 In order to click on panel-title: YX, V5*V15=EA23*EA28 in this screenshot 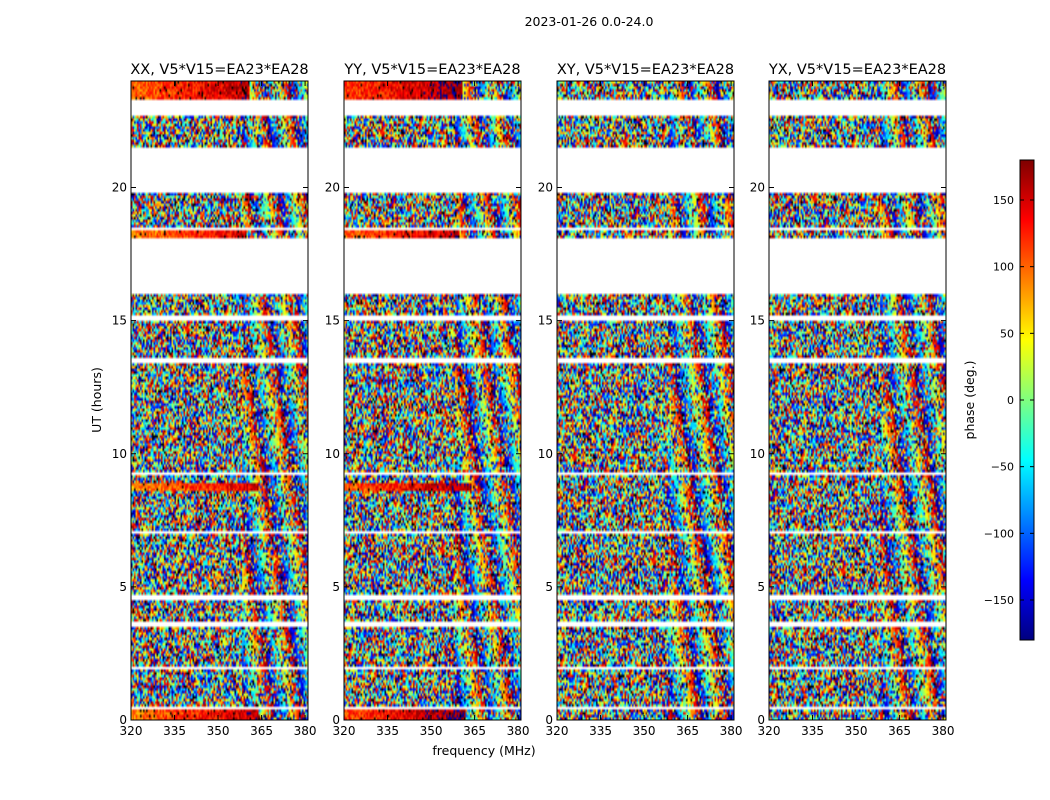, I will do `click(857, 70)`.